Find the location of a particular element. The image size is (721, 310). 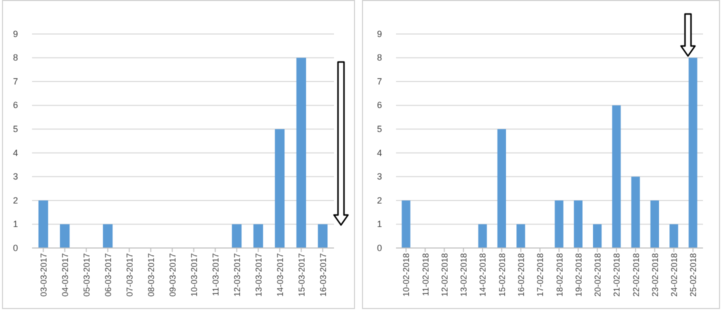

x-tick-label: 21-02-2018 is located at coordinates (617, 274).